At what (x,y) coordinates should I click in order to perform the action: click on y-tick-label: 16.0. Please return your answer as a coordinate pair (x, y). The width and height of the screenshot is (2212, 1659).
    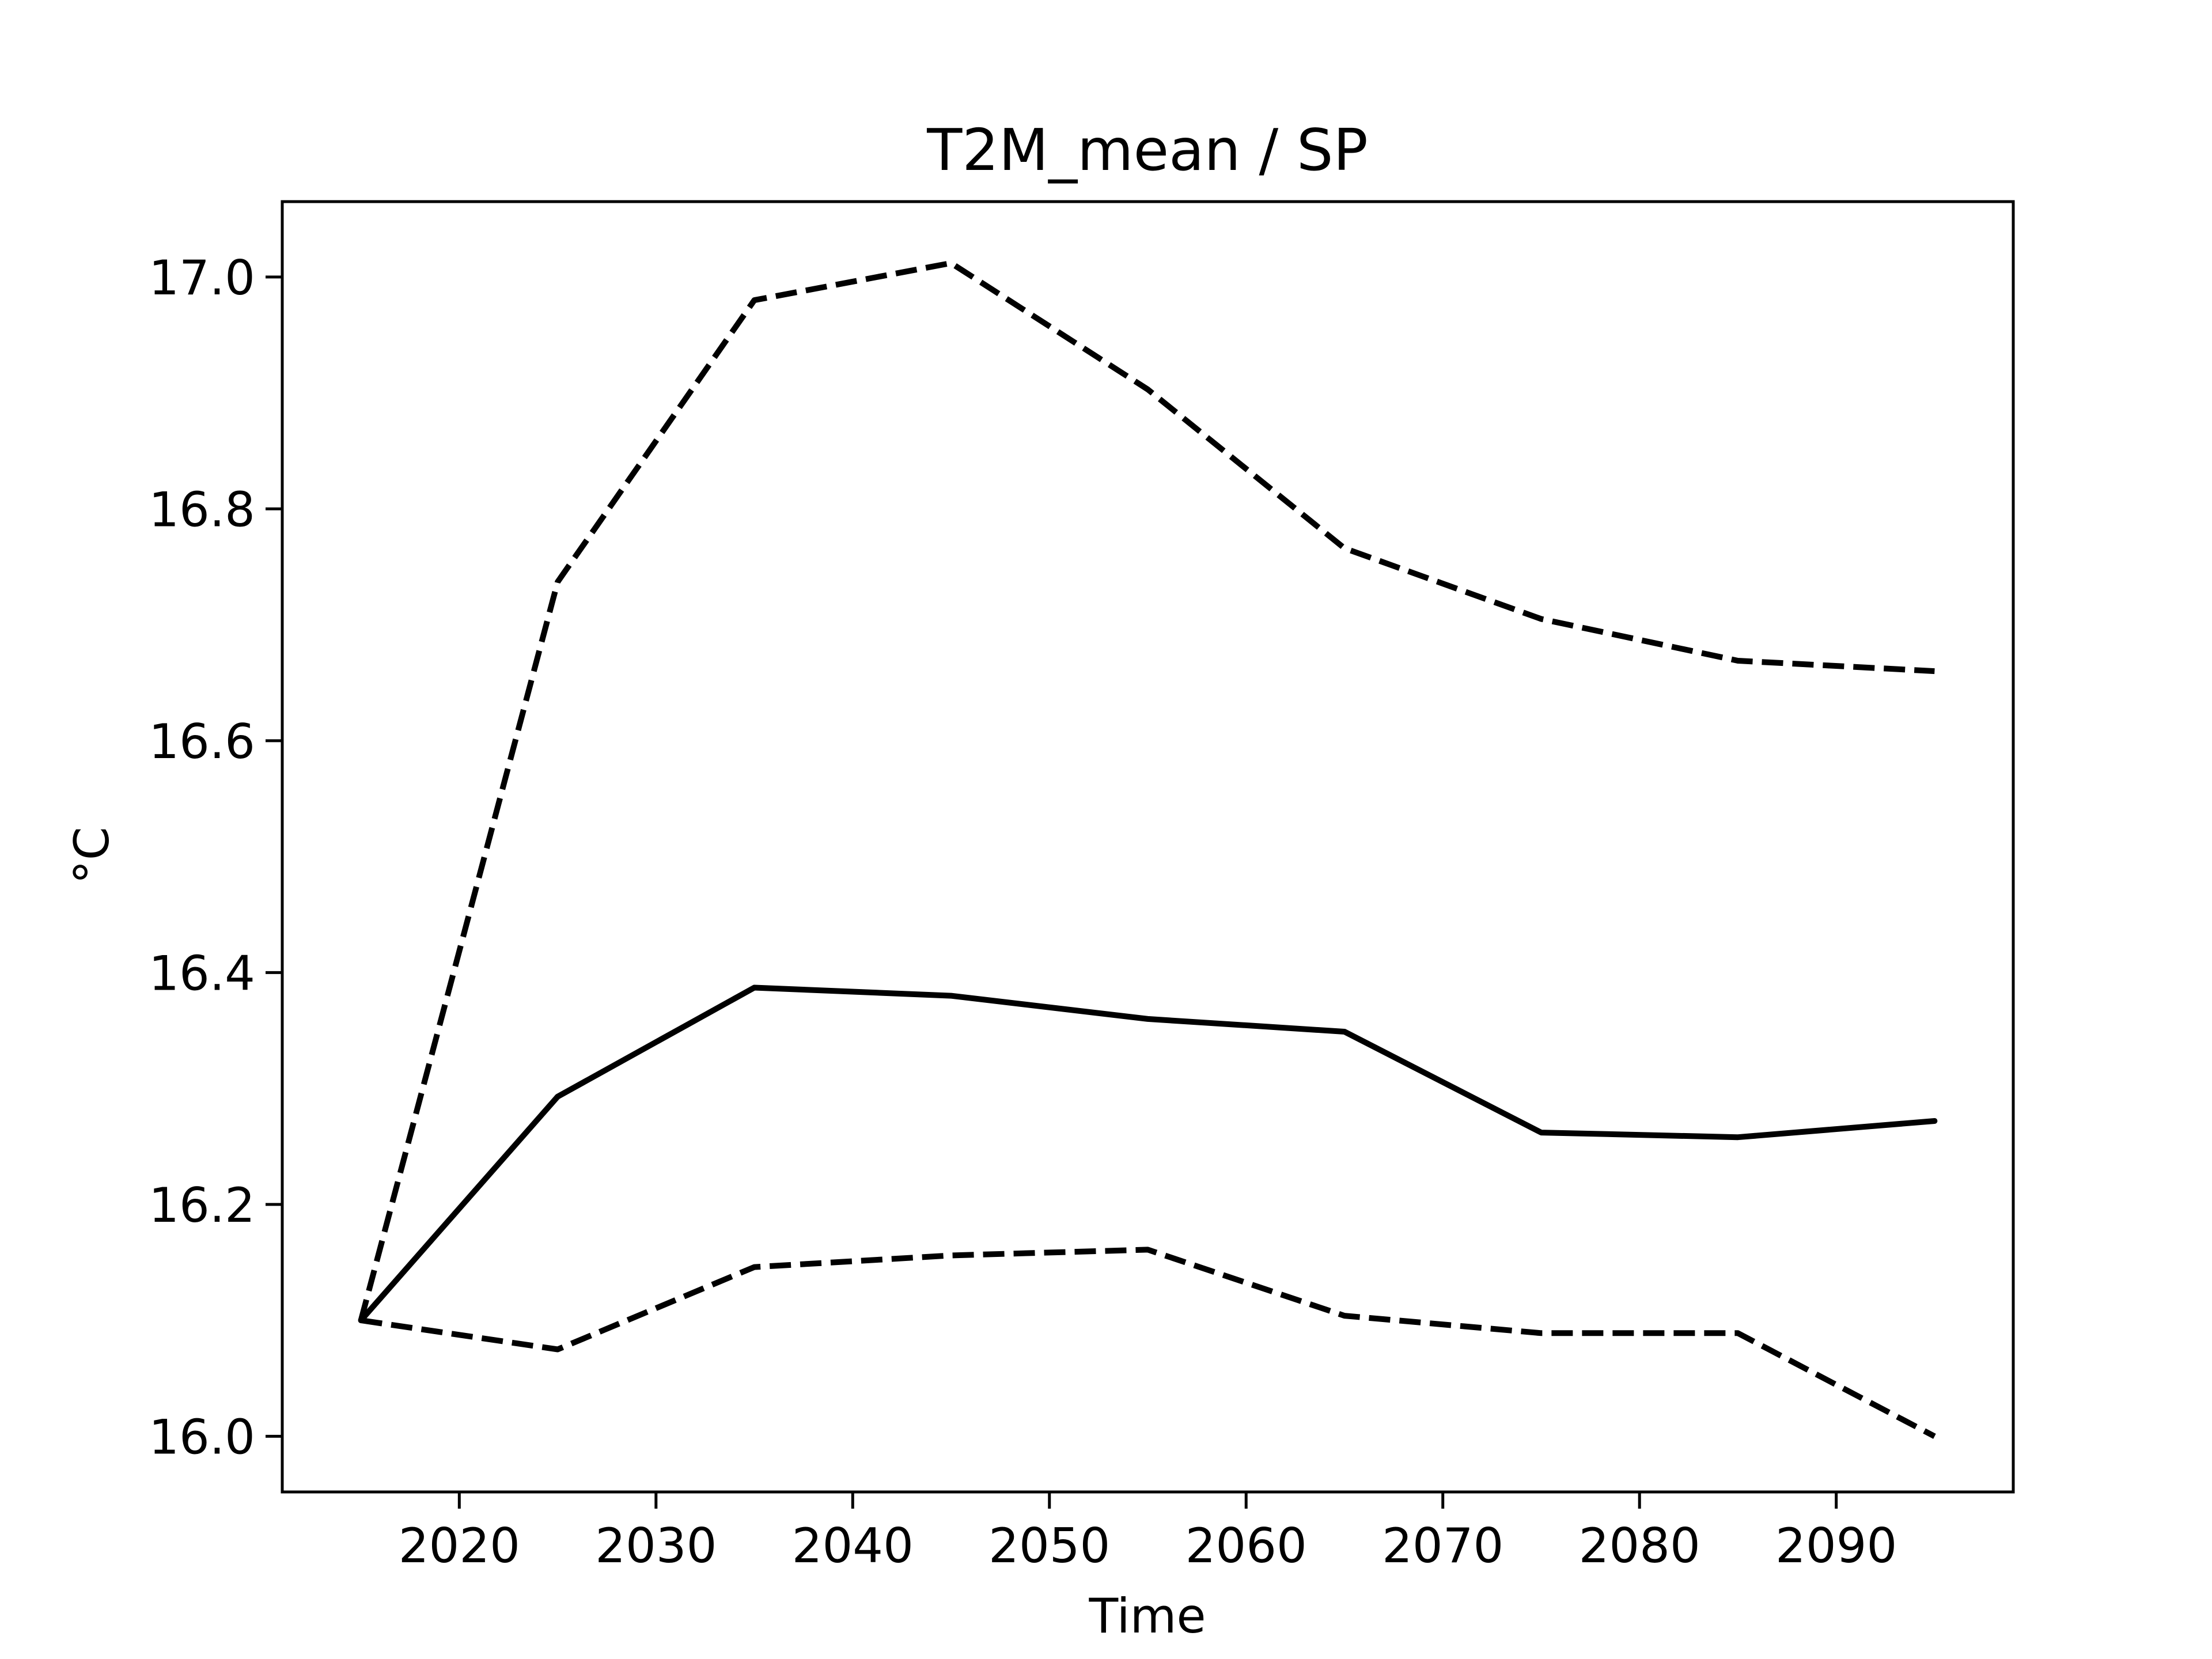
    Looking at the image, I should click on (202, 1437).